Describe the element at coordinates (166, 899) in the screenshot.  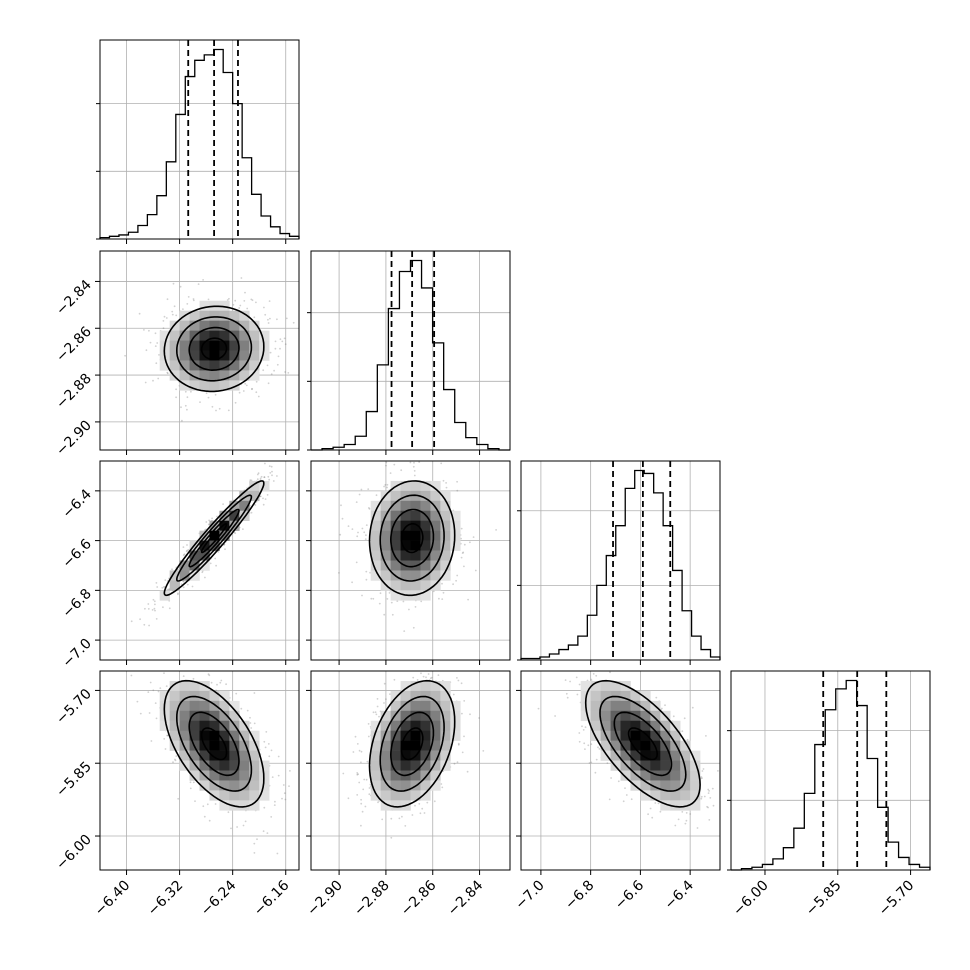
I see `x-tick-label: −6.32` at that location.